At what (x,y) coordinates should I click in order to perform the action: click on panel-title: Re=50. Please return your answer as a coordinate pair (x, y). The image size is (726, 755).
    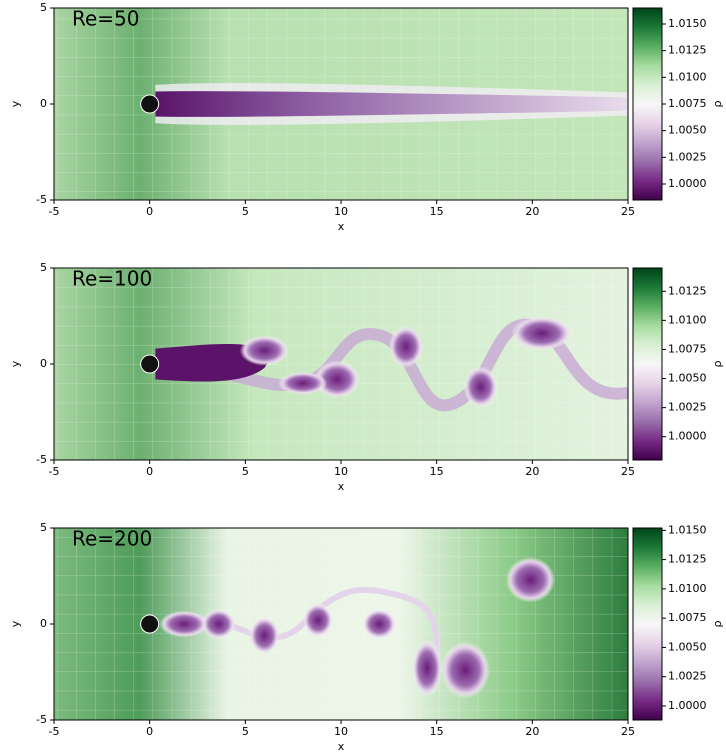
    Looking at the image, I should click on (106, 19).